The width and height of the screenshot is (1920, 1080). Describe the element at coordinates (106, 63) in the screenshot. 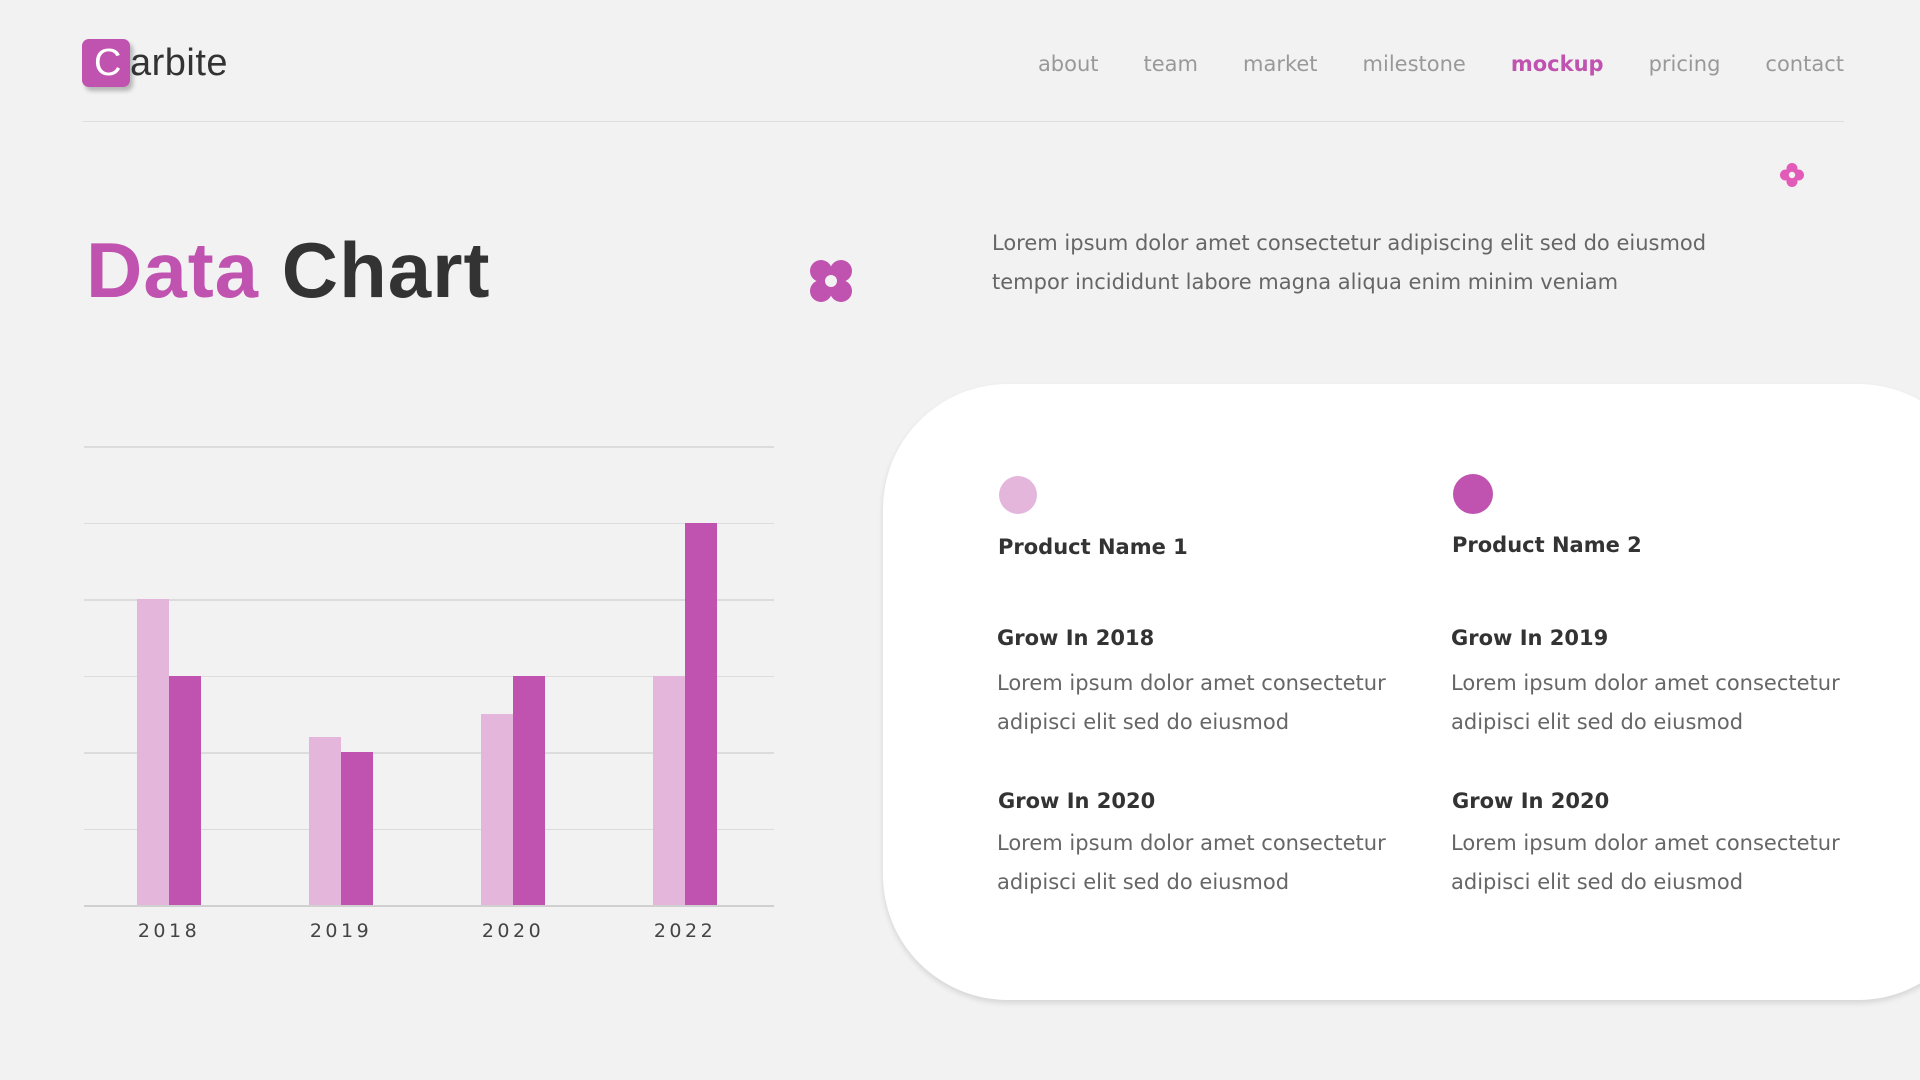

I see `logo-mark: C` at that location.